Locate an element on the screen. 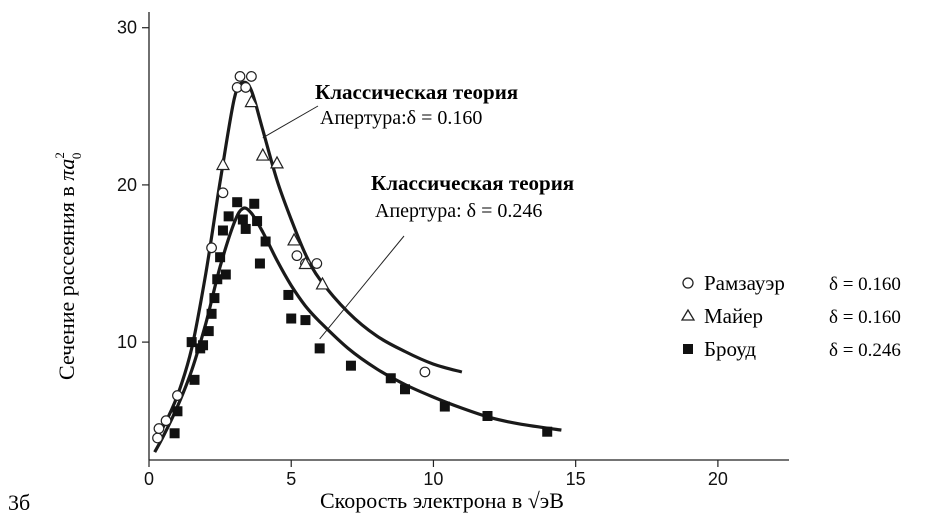  y-axis-label: Сечение рассеяния в πa2 0 is located at coordinates (68, 266).